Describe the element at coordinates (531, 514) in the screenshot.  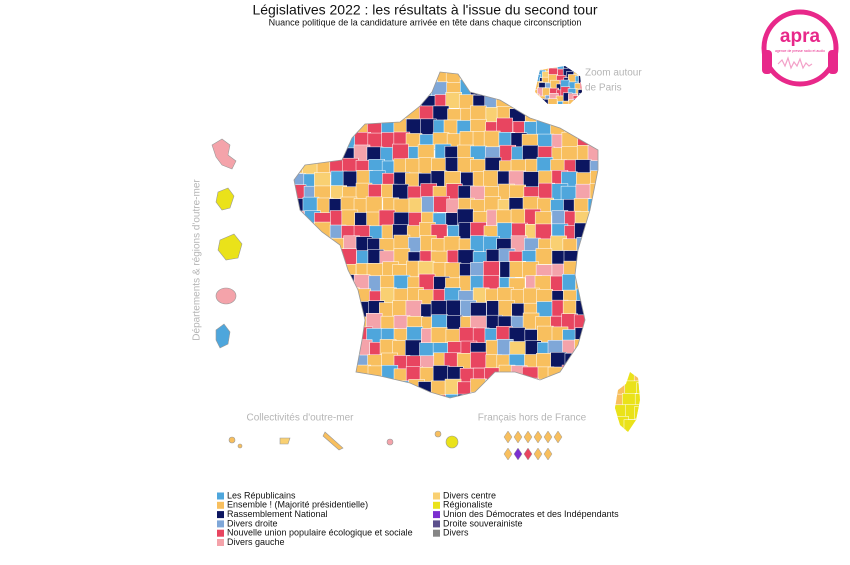
I see `legend-label: Union des Démocrates et des Indépendants` at that location.